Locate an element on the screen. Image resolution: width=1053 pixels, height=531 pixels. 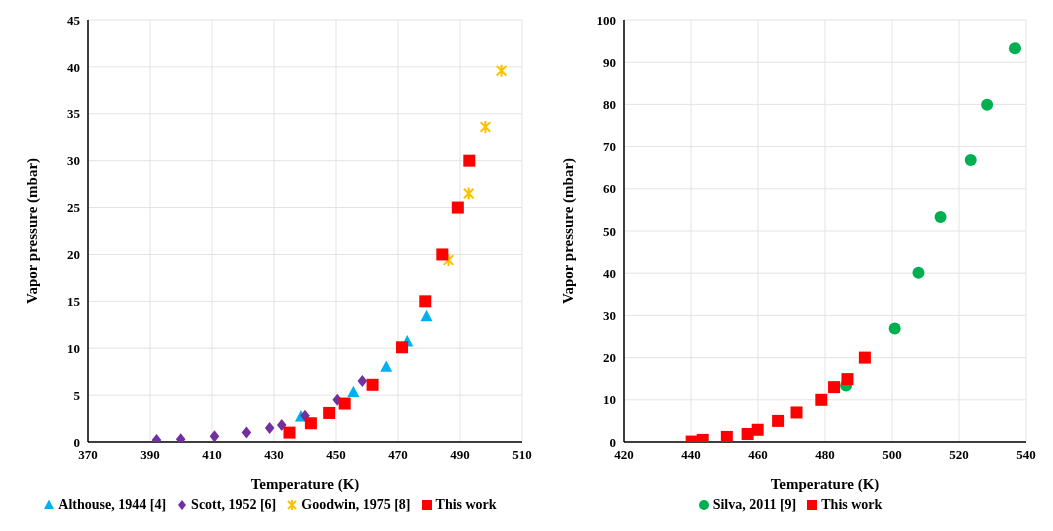
x-tick-label: 540 is located at coordinates (1026, 455).